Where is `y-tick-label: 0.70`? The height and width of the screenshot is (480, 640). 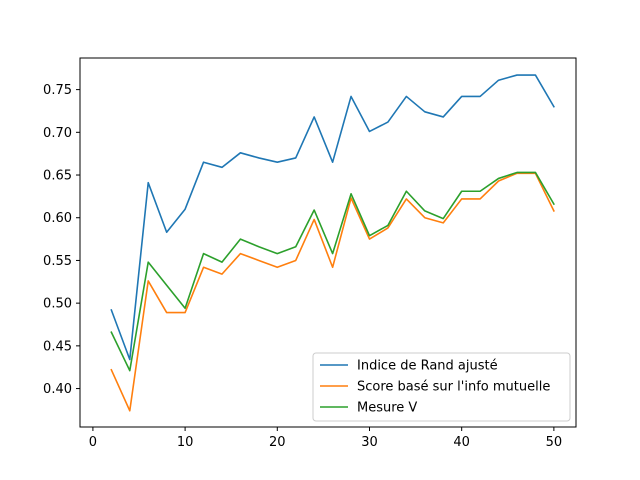 y-tick-label: 0.70 is located at coordinates (57, 133).